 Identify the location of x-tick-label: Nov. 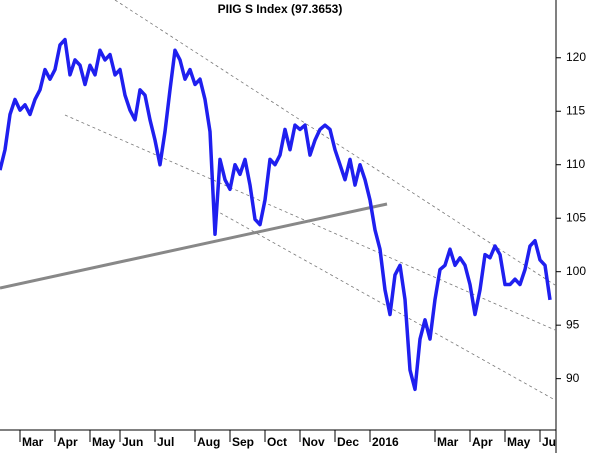
(313, 442).